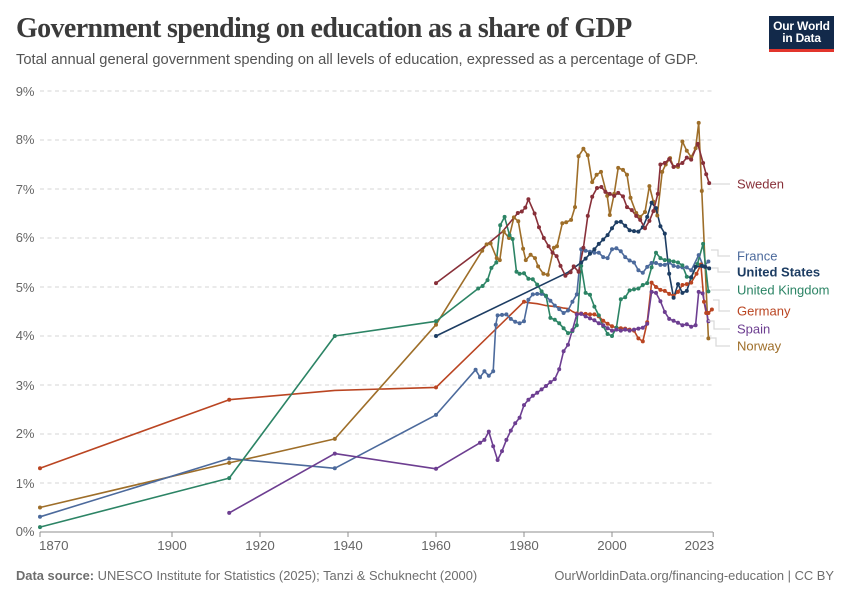 This screenshot has height=600, width=850. Describe the element at coordinates (25, 335) in the screenshot. I see `svg-text: 4%` at that location.